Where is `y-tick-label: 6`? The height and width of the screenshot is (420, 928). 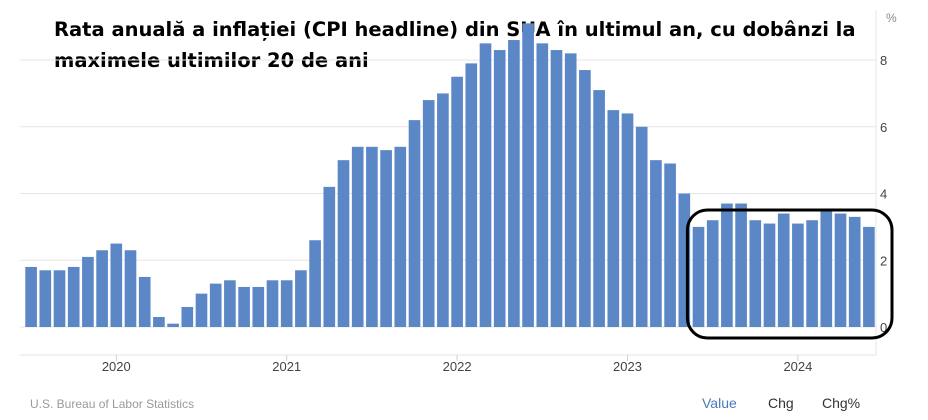 y-tick-label: 6 is located at coordinates (883, 127).